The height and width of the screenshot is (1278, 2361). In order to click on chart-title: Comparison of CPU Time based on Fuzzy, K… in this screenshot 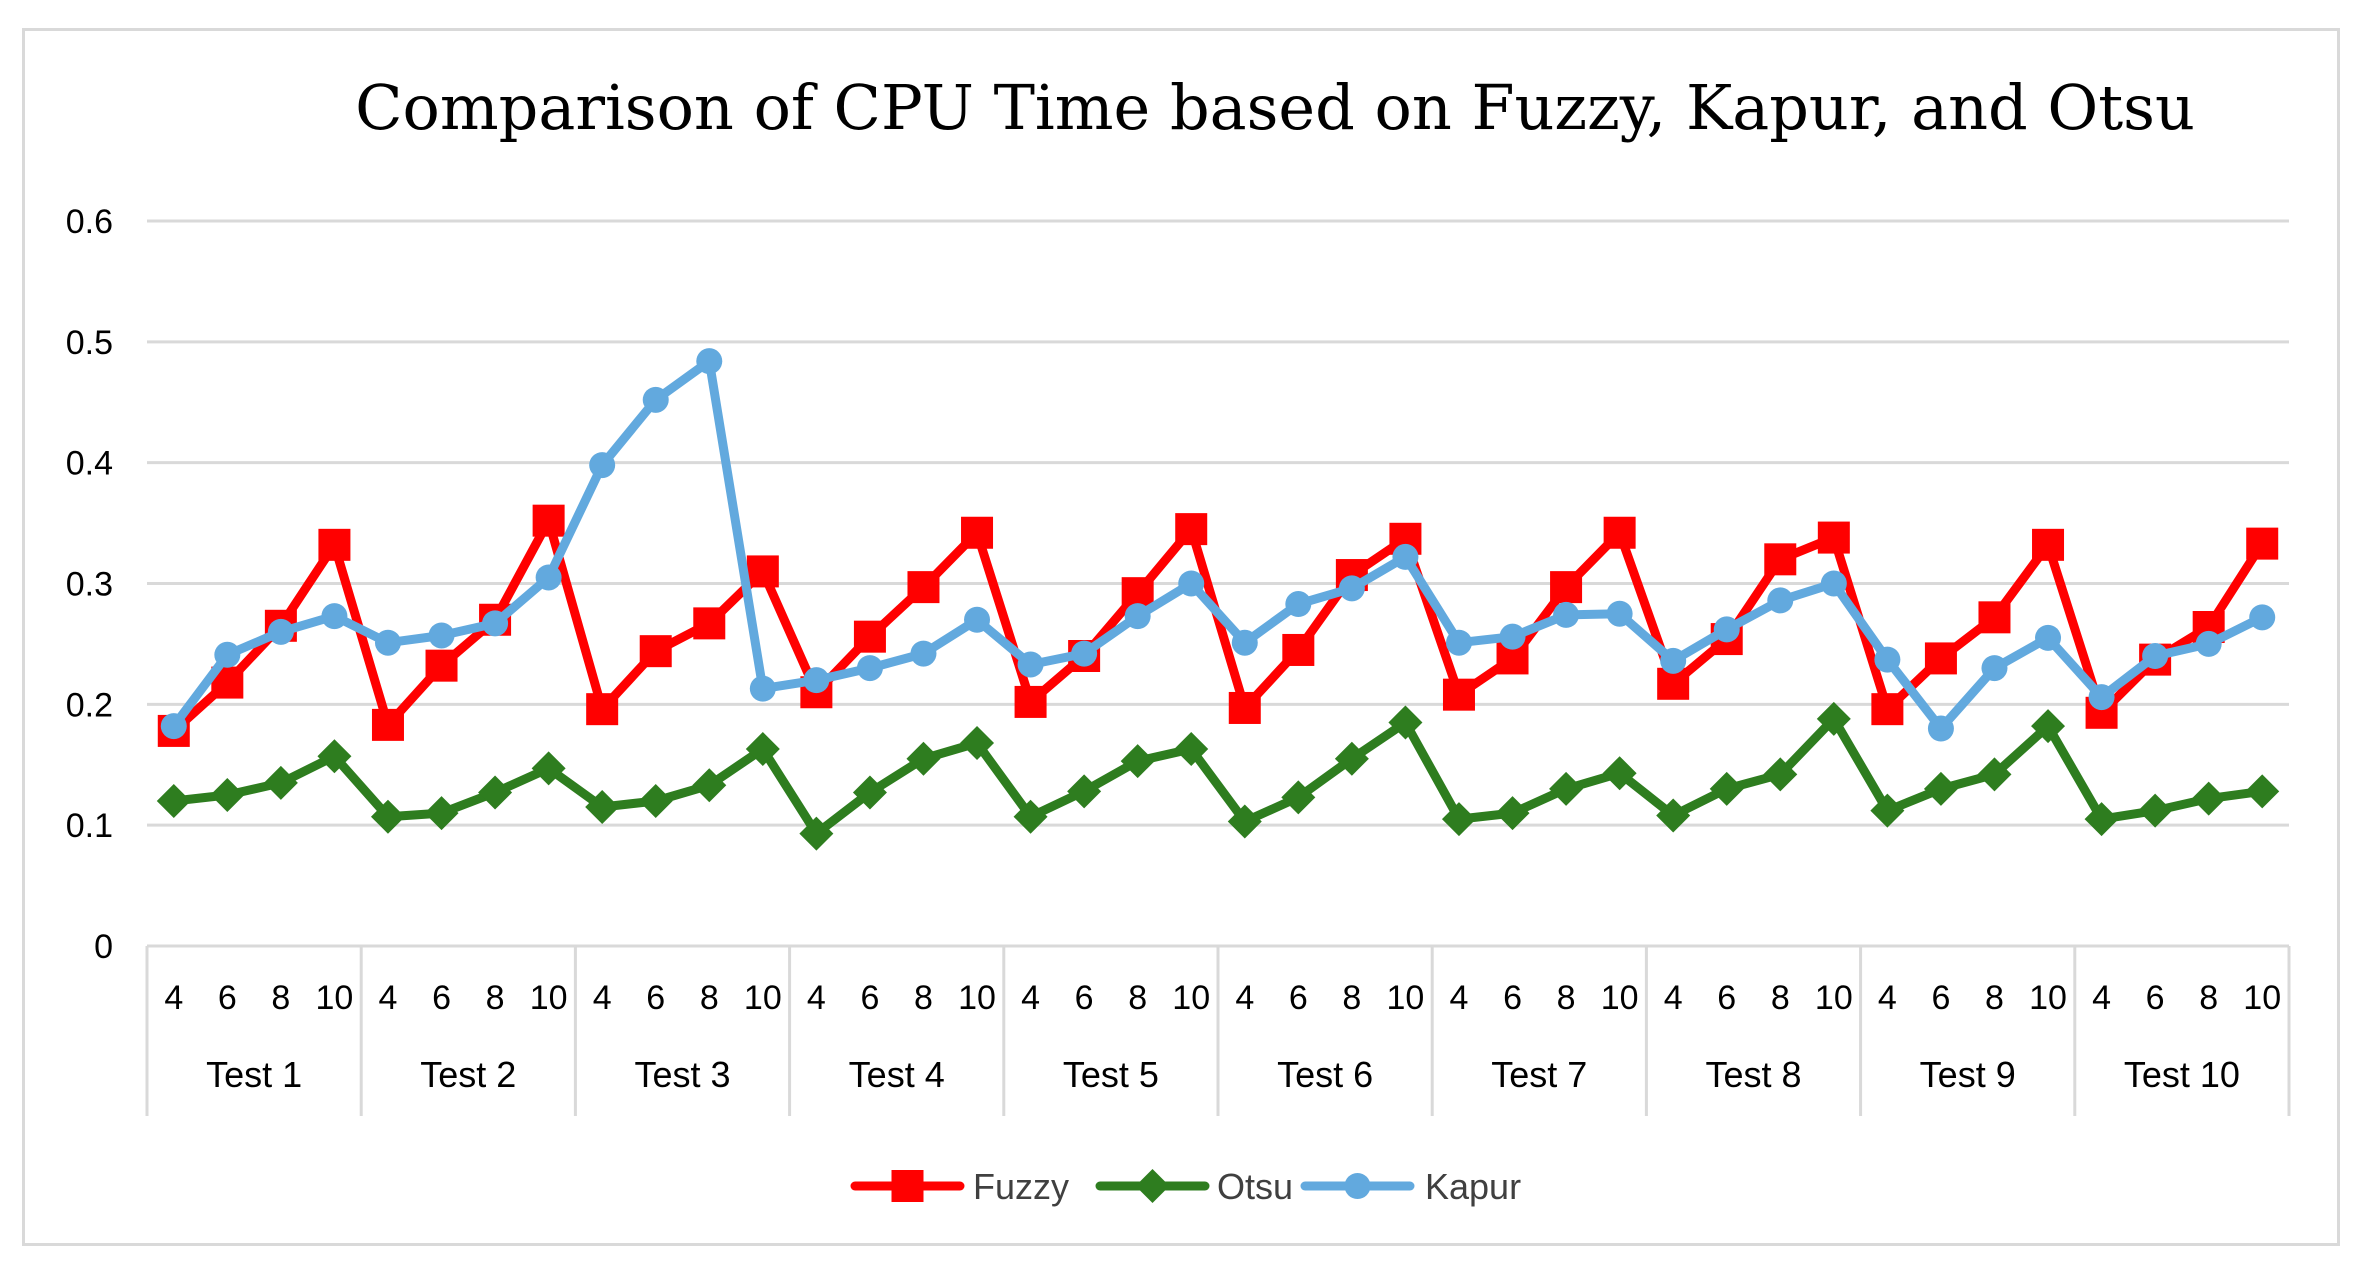, I will do `click(1275, 107)`.